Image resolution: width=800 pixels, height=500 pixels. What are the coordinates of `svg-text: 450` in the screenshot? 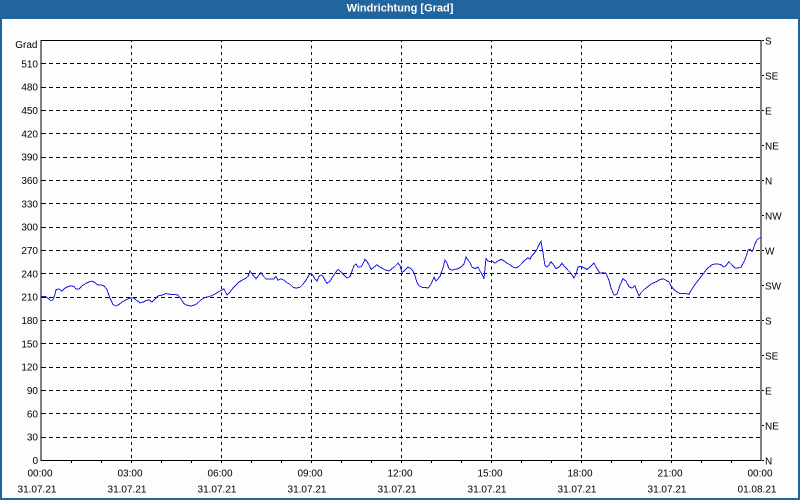 It's located at (29, 111).